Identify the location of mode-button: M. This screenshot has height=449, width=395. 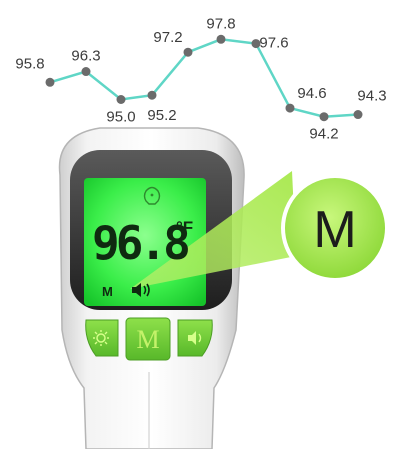
(148, 339).